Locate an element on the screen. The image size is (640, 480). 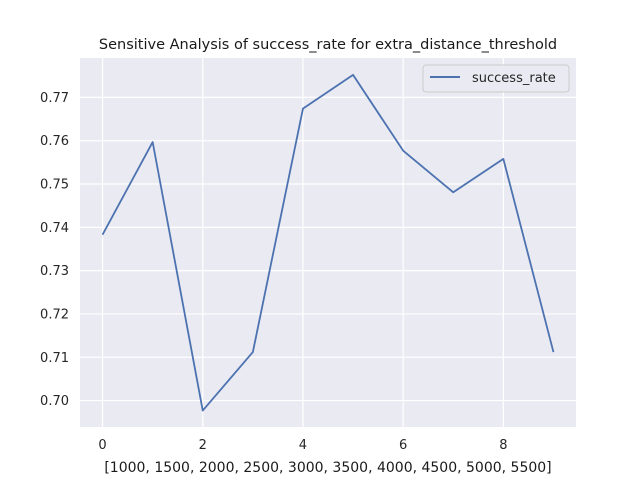
y-tick-label: 0.75 is located at coordinates (54, 185).